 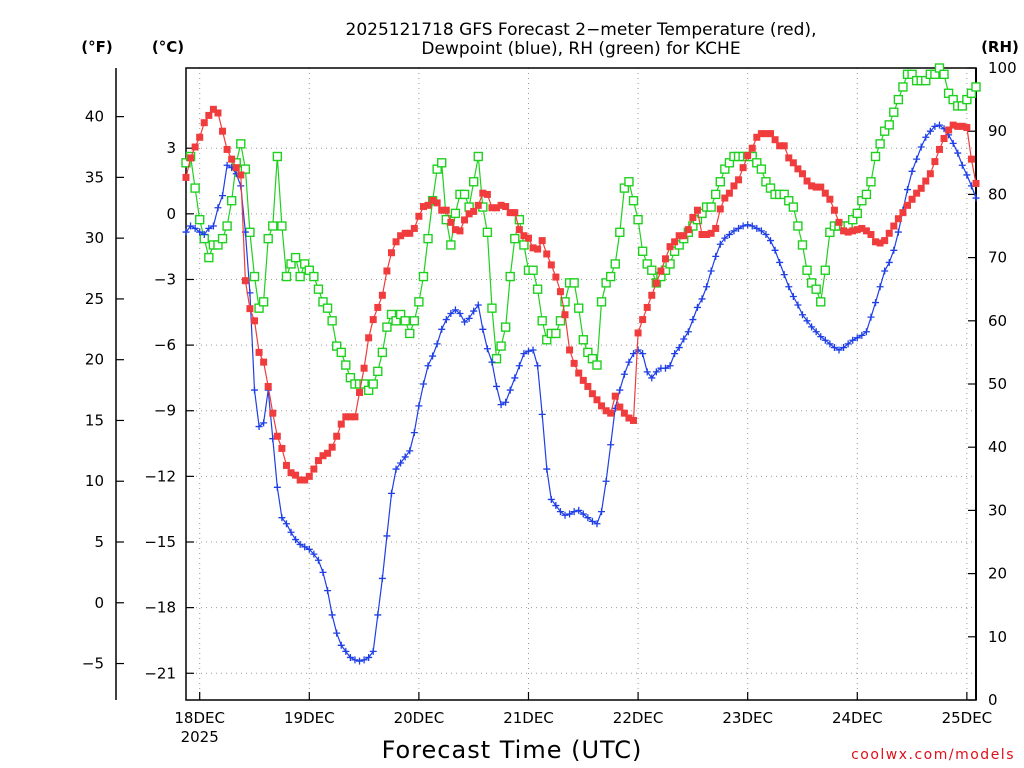 What do you see at coordinates (94, 420) in the screenshot?
I see `f-tick-label: 15` at bounding box center [94, 420].